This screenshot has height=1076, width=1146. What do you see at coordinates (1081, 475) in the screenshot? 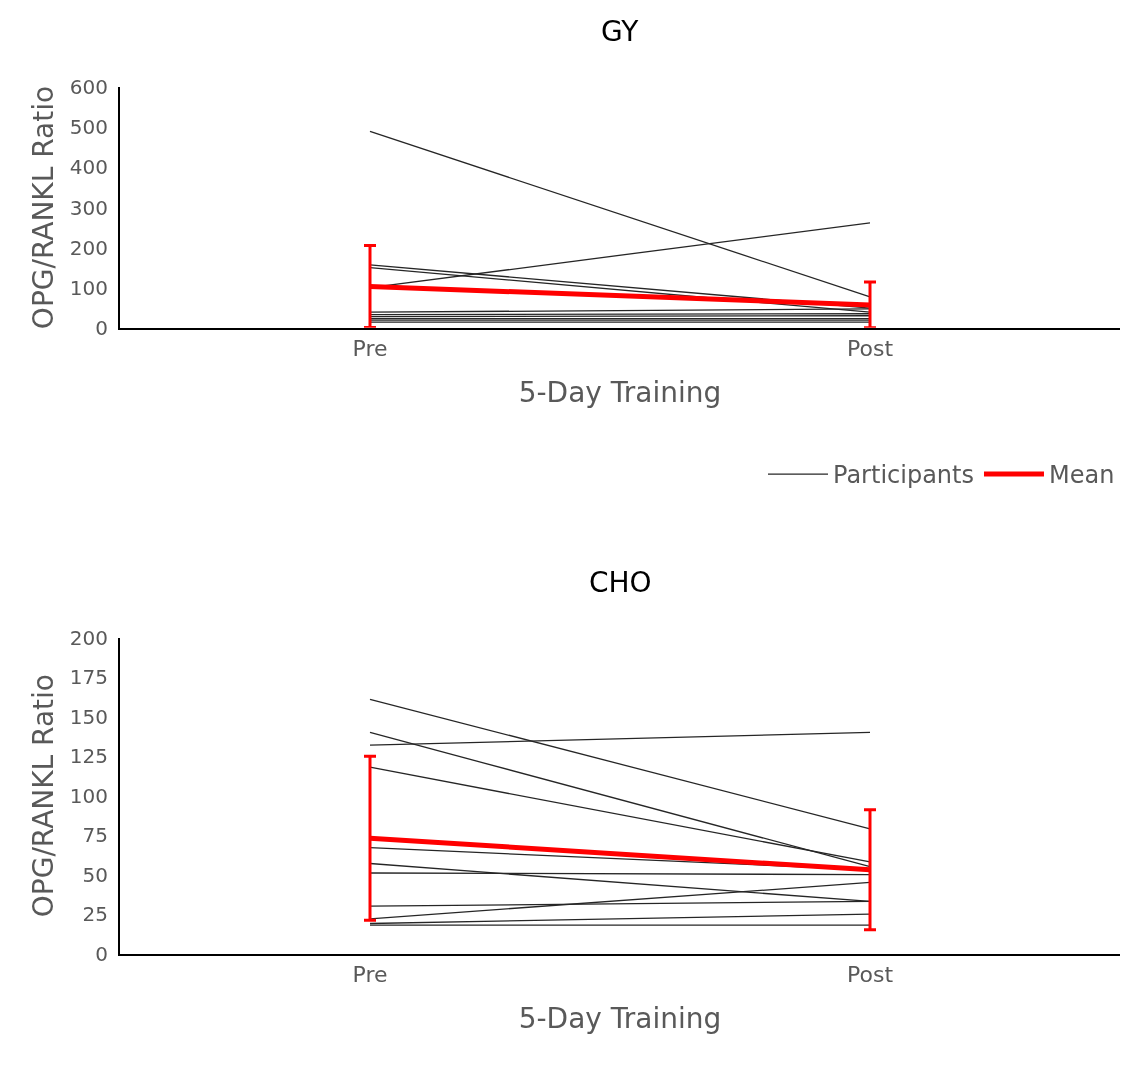
I see `legend-label: Mean` at bounding box center [1081, 475].